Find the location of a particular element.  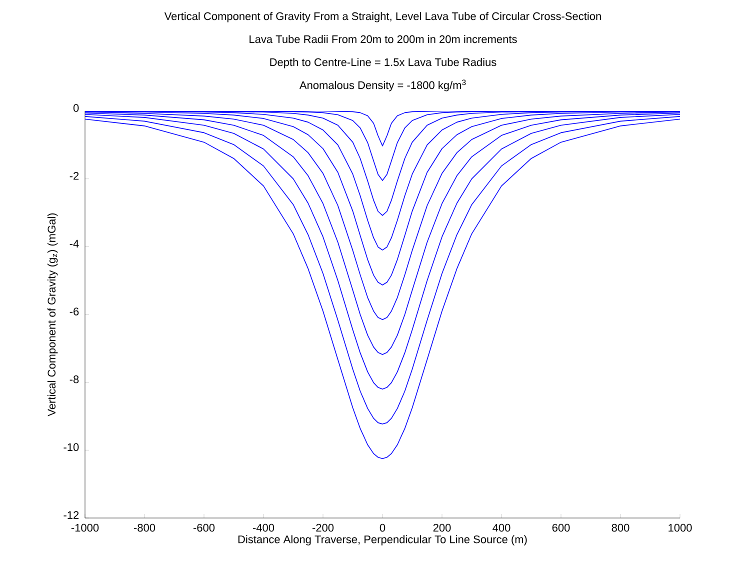

x-tick-label: 0 is located at coordinates (383, 528).